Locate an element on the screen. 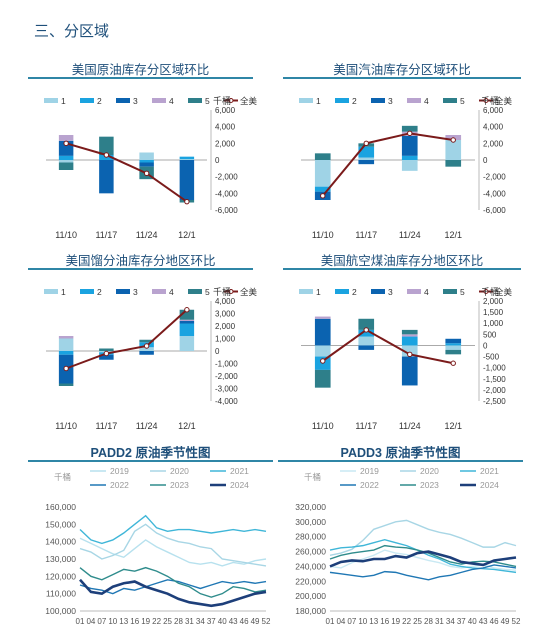  legend-label: 2022 is located at coordinates (369, 485).